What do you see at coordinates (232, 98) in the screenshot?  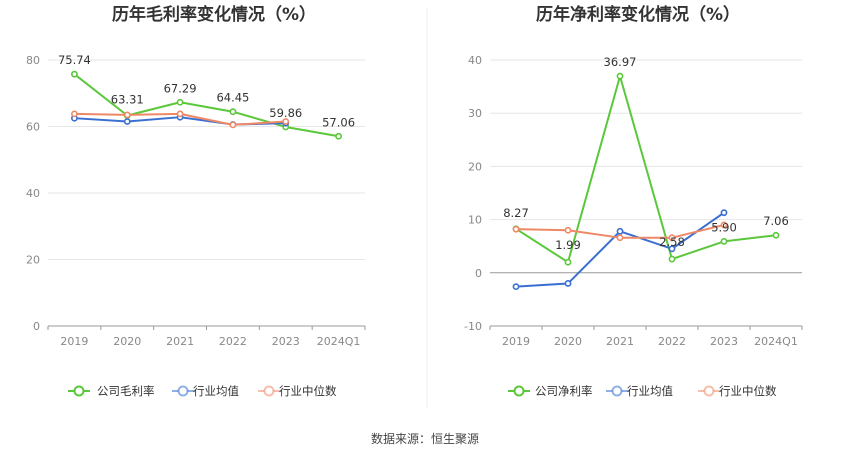 I see `data-label: 64.45` at bounding box center [232, 98].